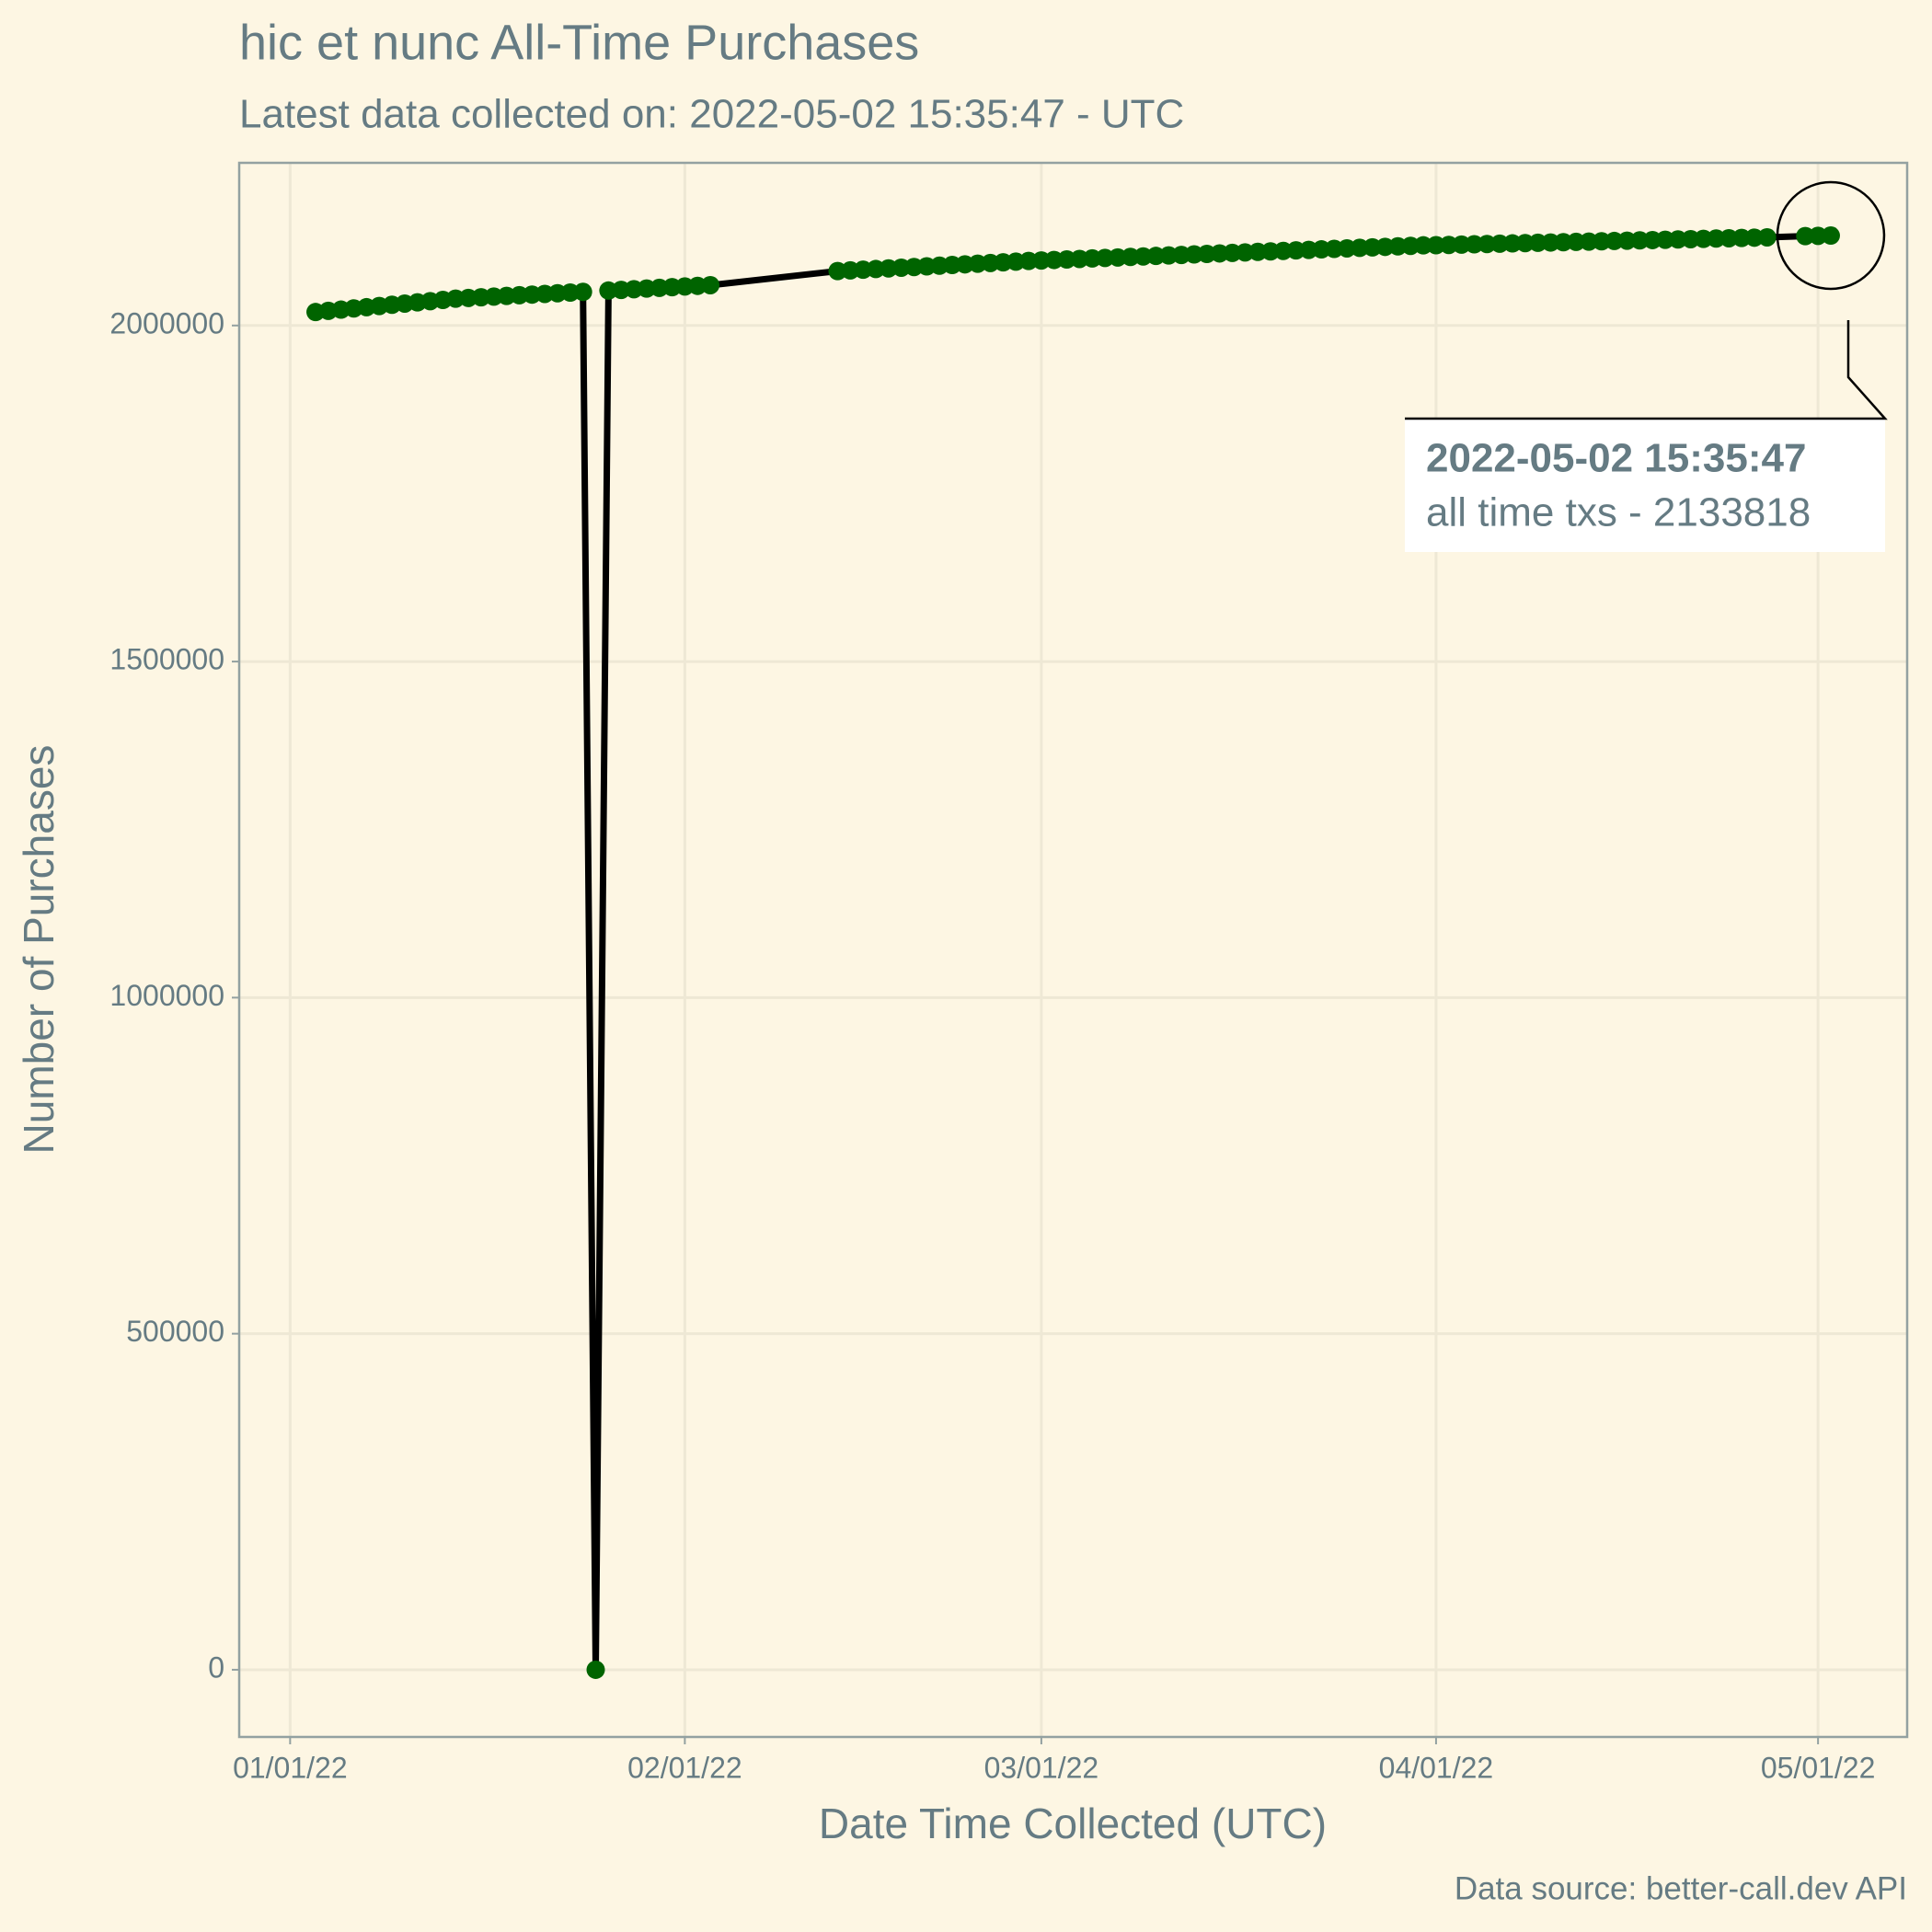  I want to click on y-tick-label: 1000000, so click(166, 995).